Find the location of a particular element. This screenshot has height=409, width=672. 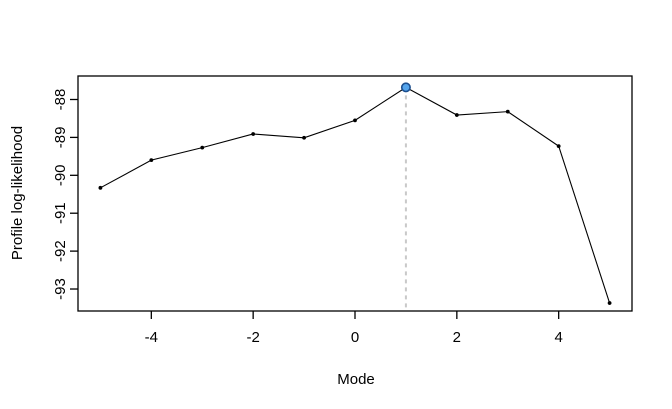

x-axis-title: Mode is located at coordinates (356, 379).